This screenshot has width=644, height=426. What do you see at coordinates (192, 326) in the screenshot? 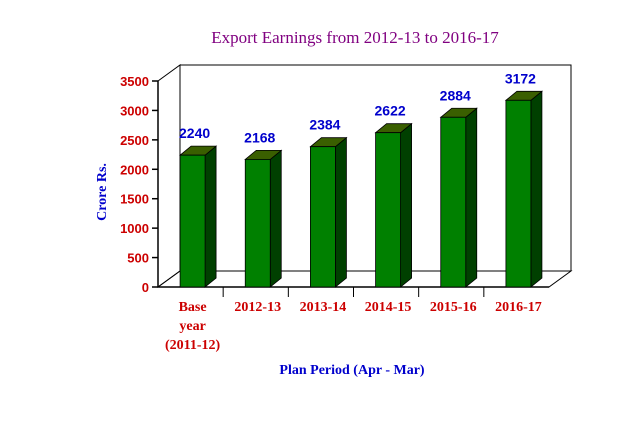
I see `x-tick-label: year` at bounding box center [192, 326].